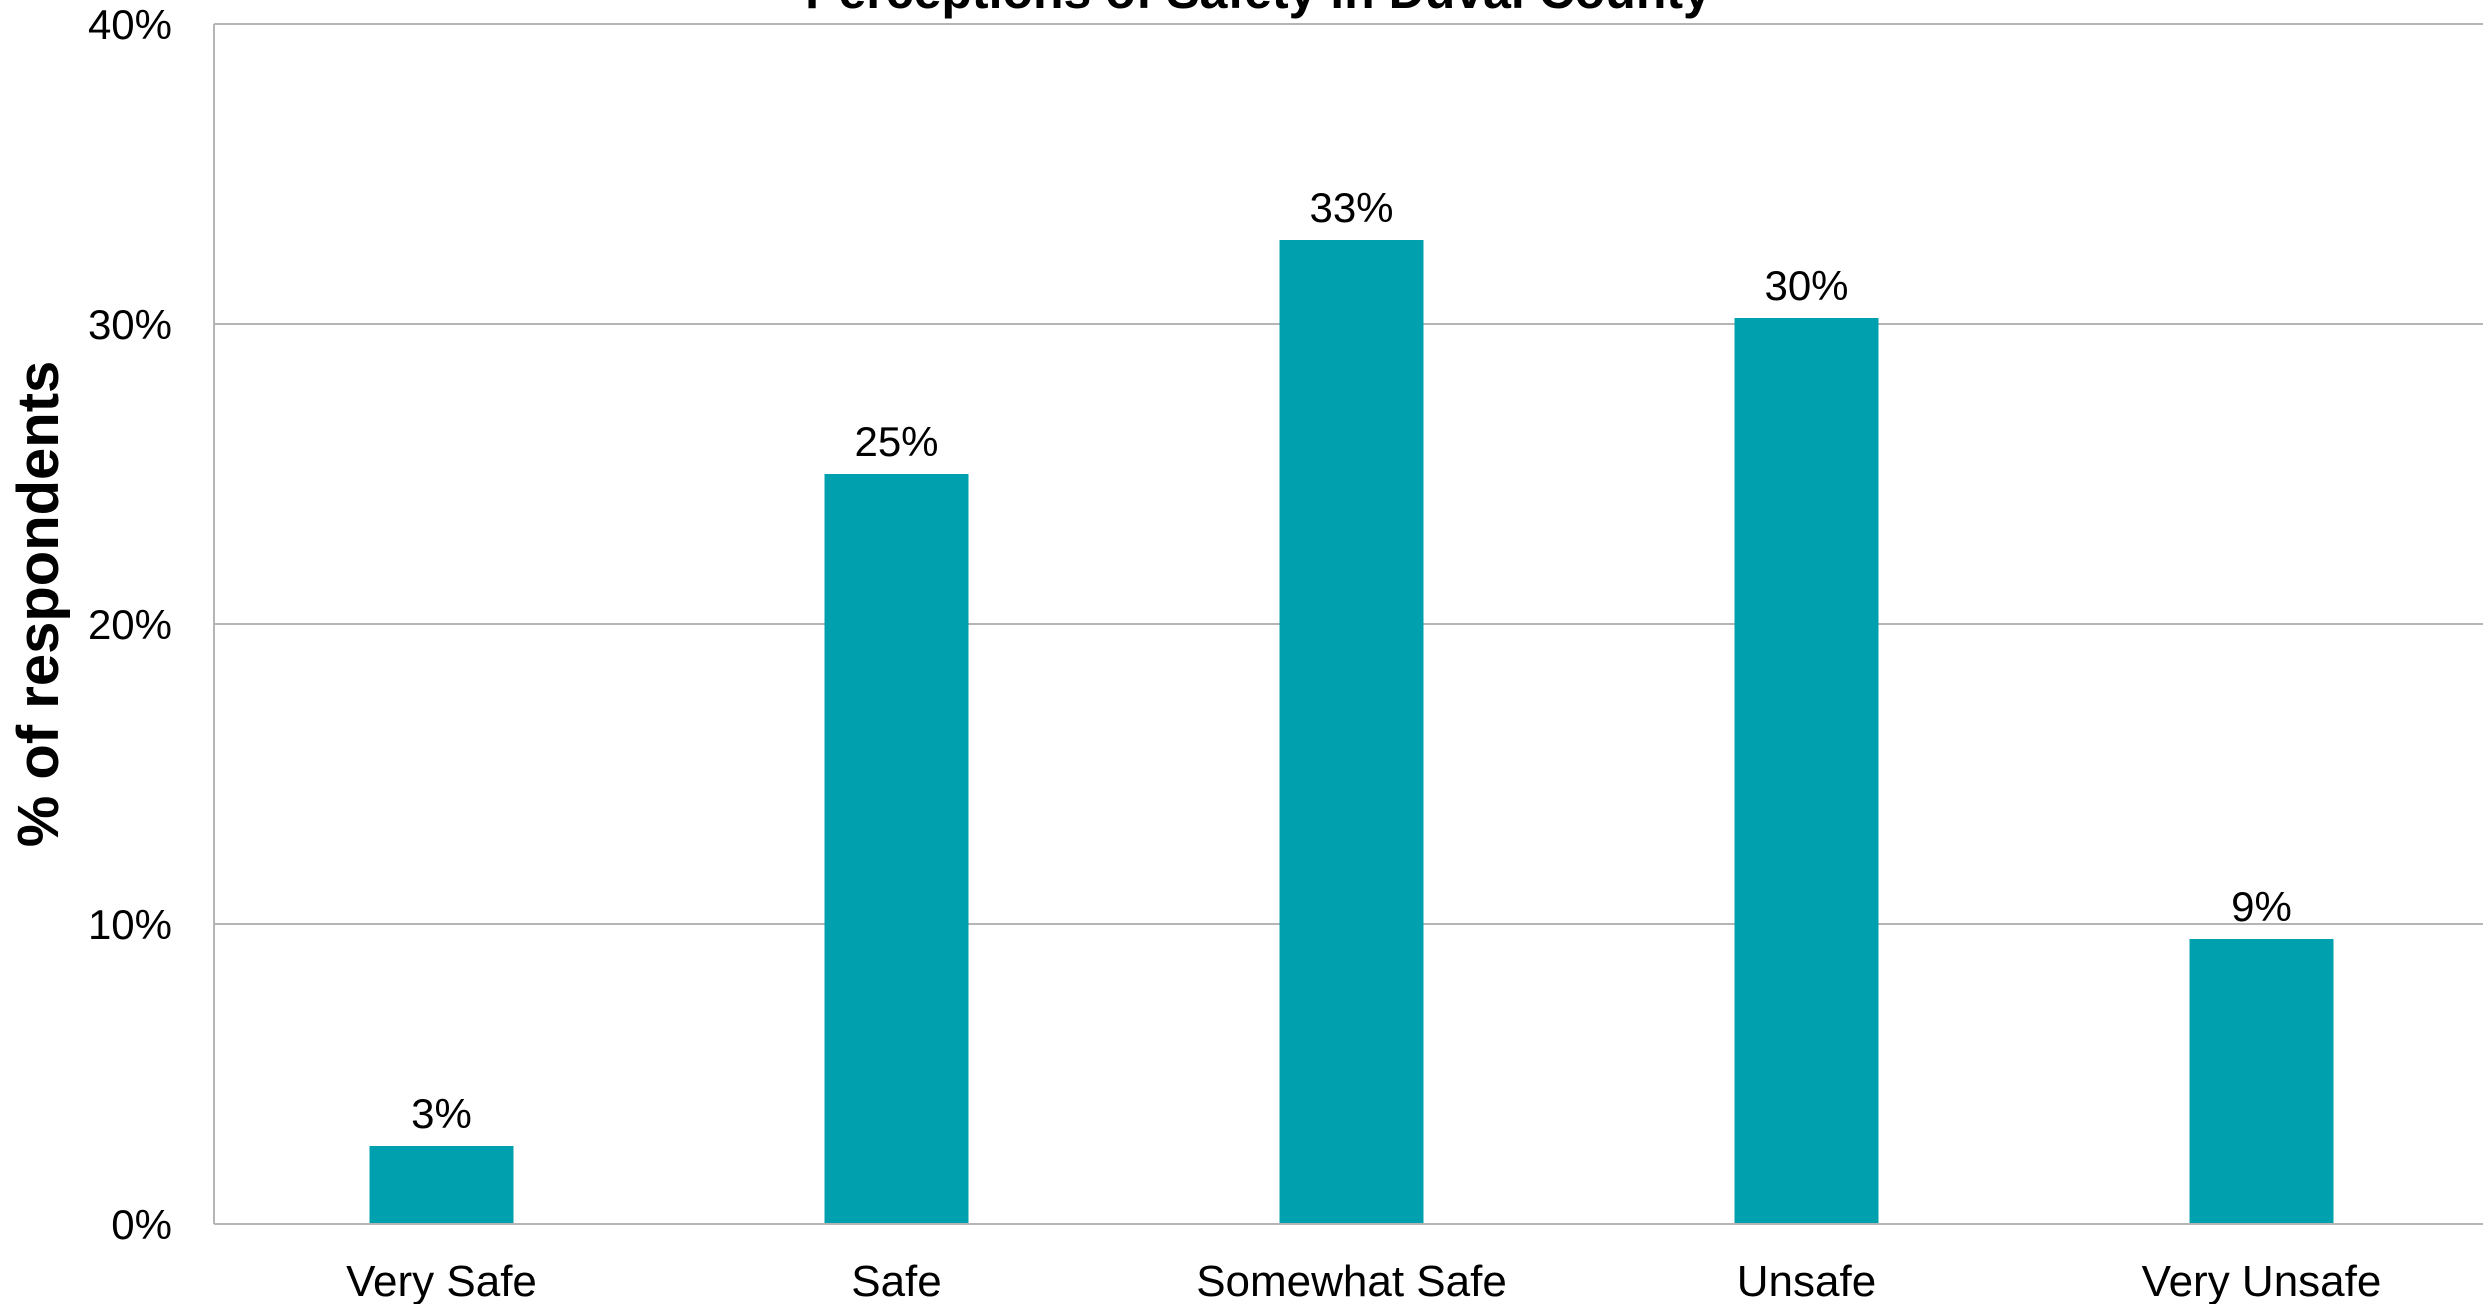 The image size is (2483, 1304). I want to click on bar-unsafe, so click(1806, 771).